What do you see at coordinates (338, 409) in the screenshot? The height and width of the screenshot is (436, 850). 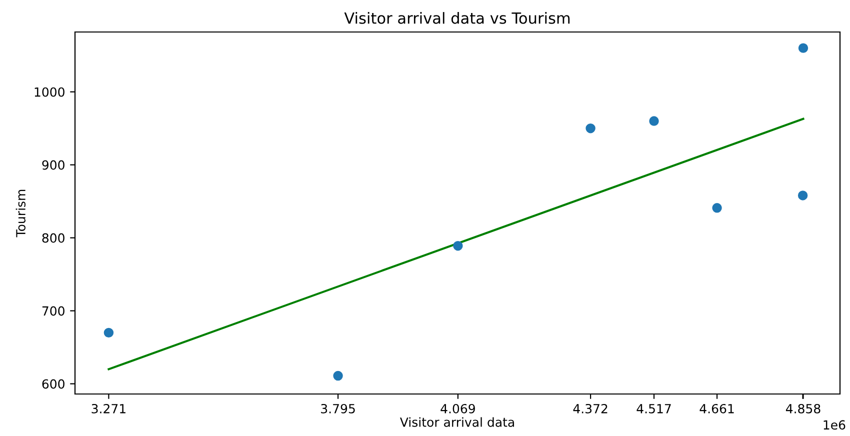 I see `x-tick-label: 3.795` at bounding box center [338, 409].